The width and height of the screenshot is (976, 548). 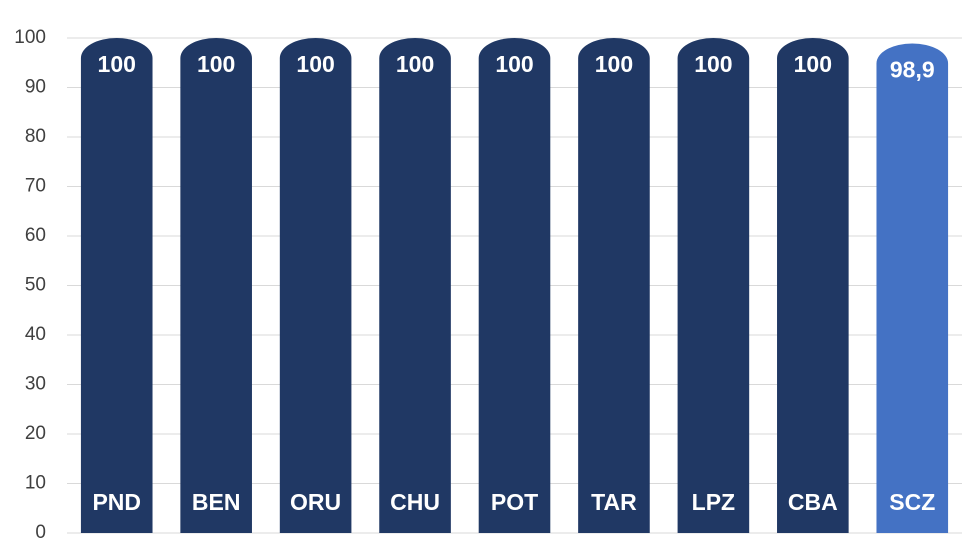 I want to click on y-tick-label: 90, so click(x=35, y=87).